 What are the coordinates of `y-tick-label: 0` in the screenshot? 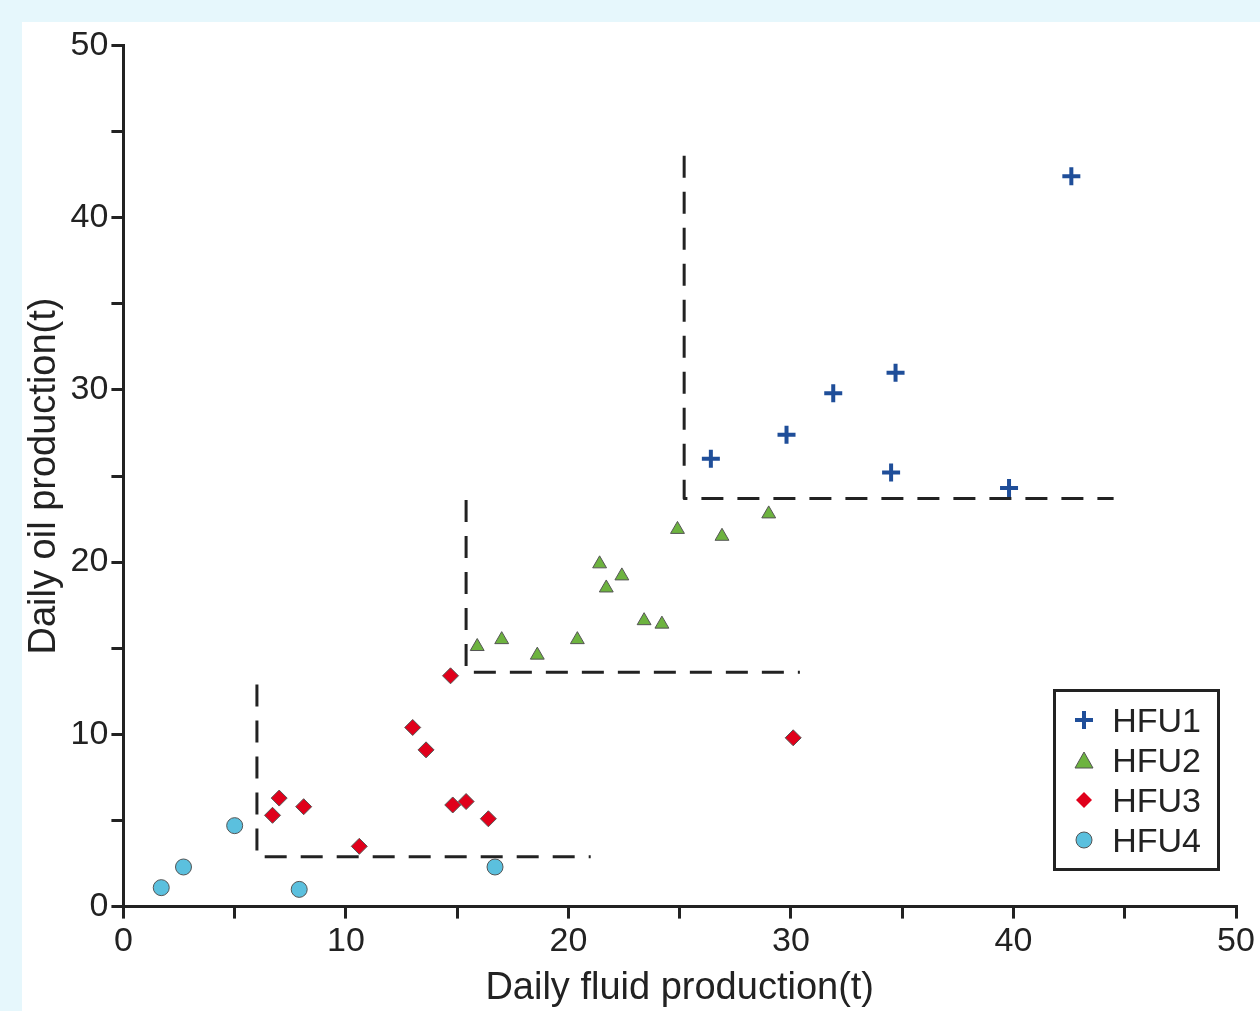 It's located at (99, 903).